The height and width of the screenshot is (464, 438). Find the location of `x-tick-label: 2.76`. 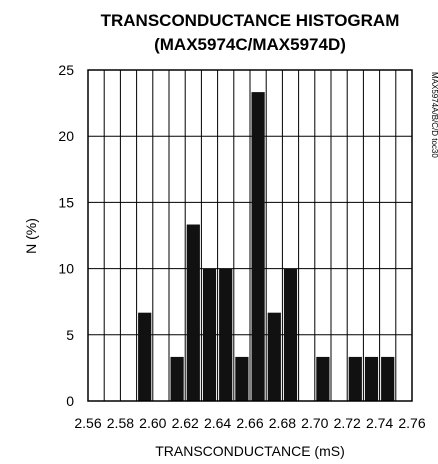

x-tick-label: 2.76 is located at coordinates (411, 423).